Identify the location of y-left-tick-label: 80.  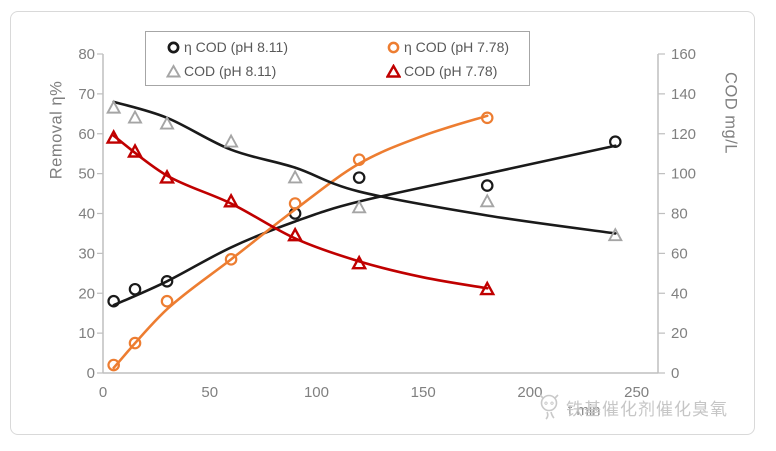
(86, 54).